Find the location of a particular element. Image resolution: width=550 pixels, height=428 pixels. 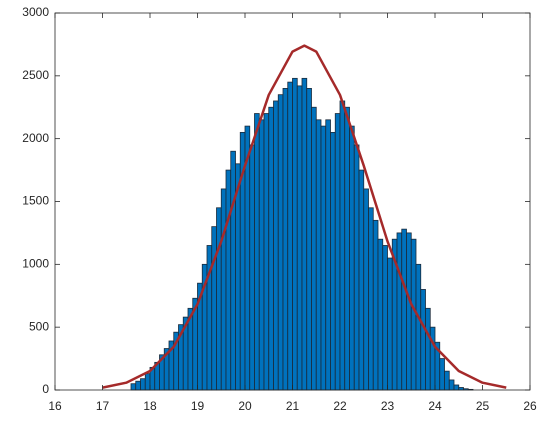

y-tick-label: 0 is located at coordinates (45, 389).